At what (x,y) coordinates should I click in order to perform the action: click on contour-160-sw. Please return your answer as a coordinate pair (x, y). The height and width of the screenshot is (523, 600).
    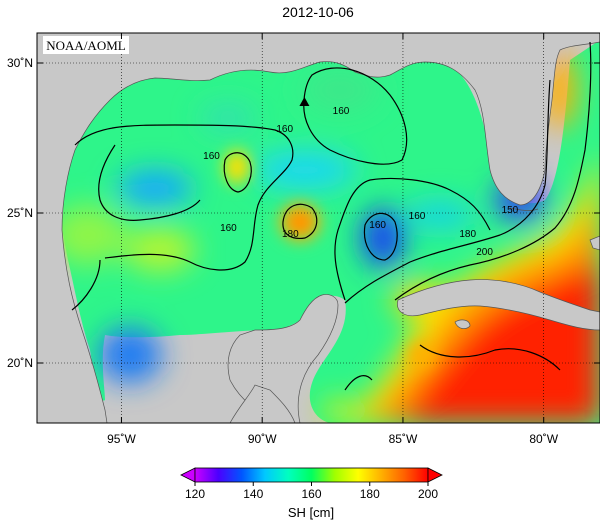
    Looking at the image, I should click on (86, 285).